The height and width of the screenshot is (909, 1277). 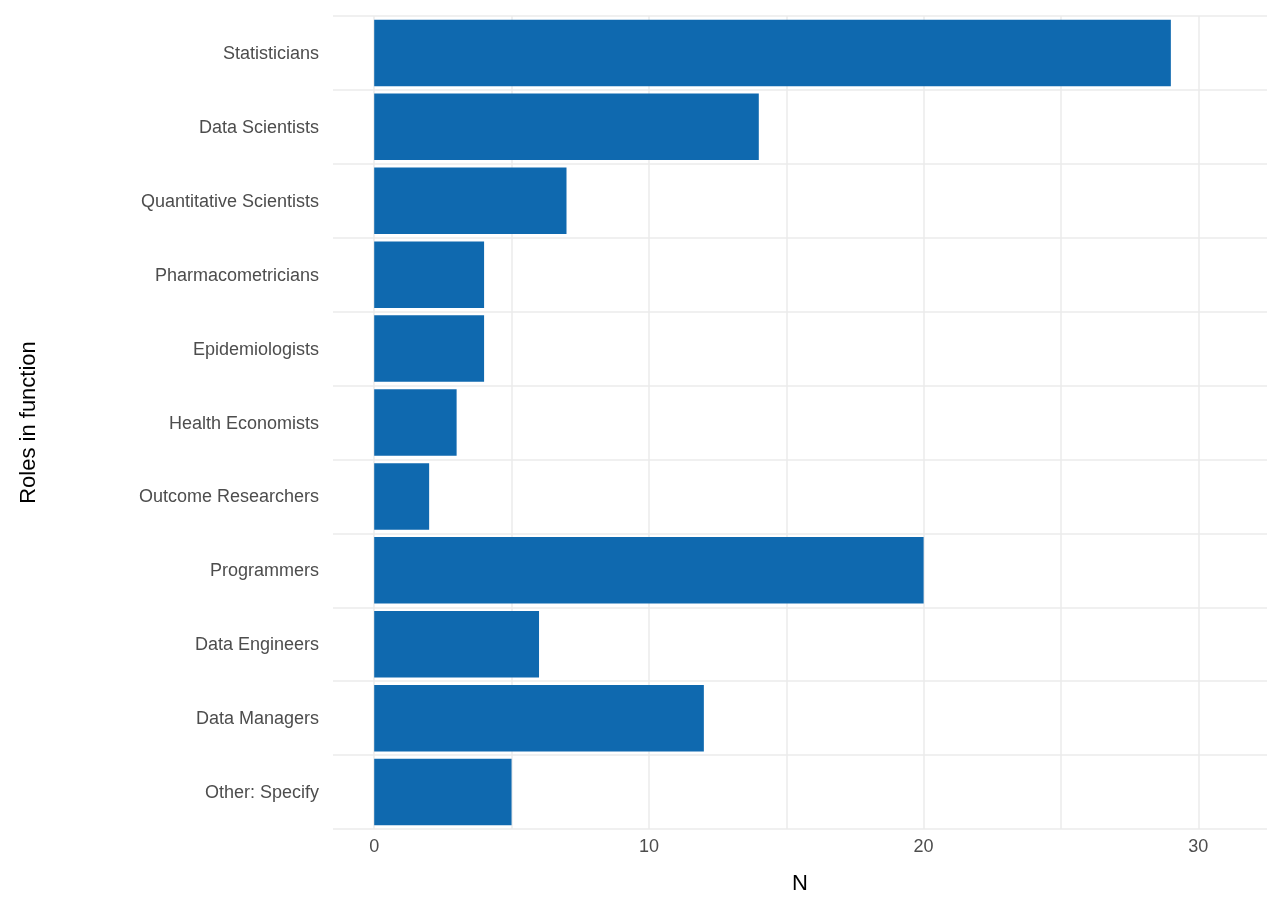 What do you see at coordinates (648, 846) in the screenshot?
I see `x-tick-label: 10` at bounding box center [648, 846].